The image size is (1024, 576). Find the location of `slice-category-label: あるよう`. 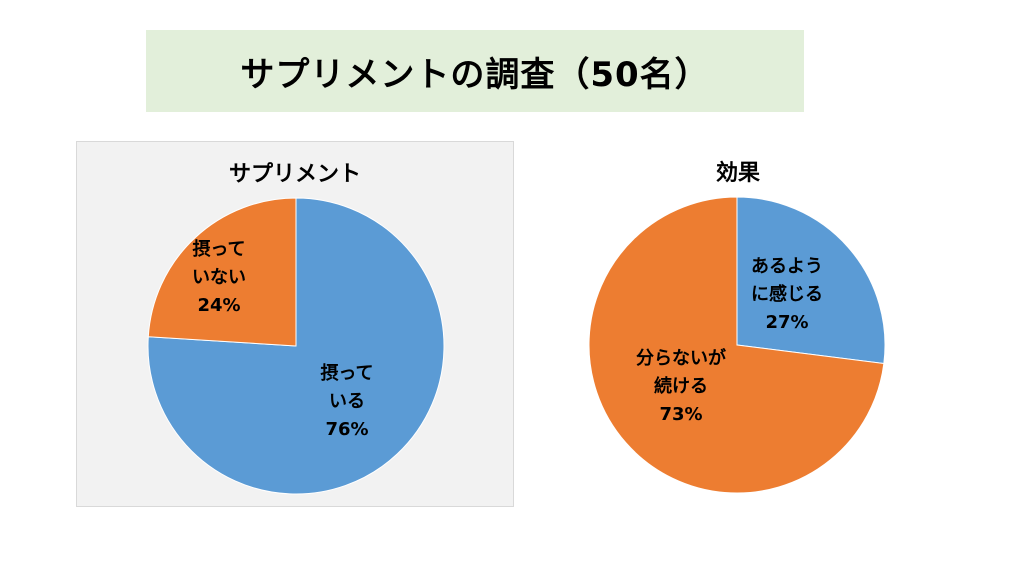

slice-category-label: あるよう is located at coordinates (787, 266).